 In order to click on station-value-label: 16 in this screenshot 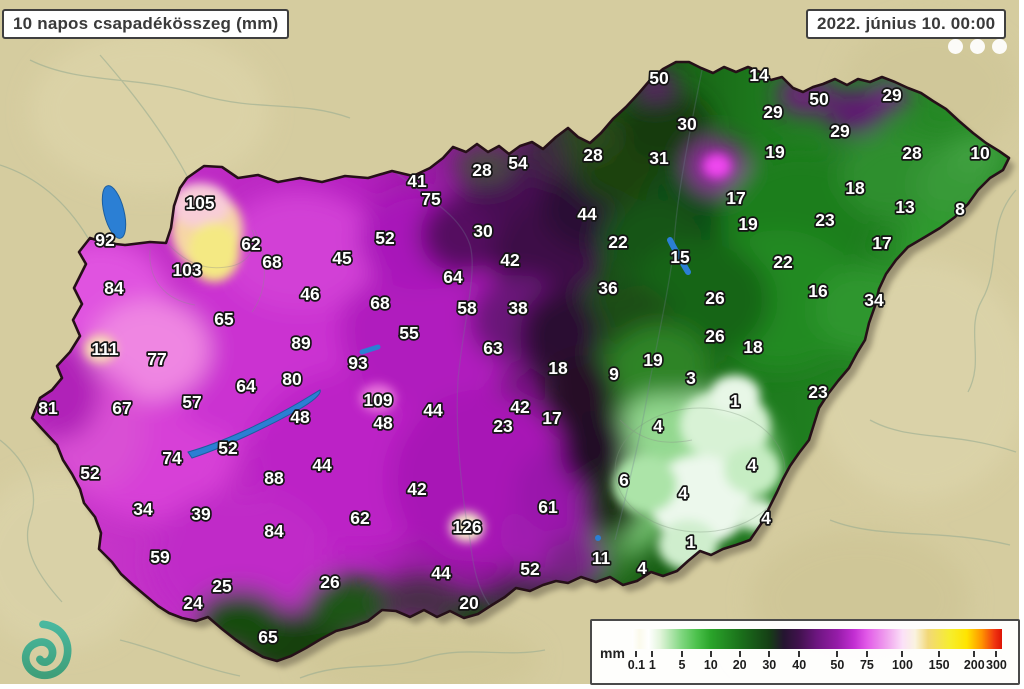, I will do `click(818, 291)`.